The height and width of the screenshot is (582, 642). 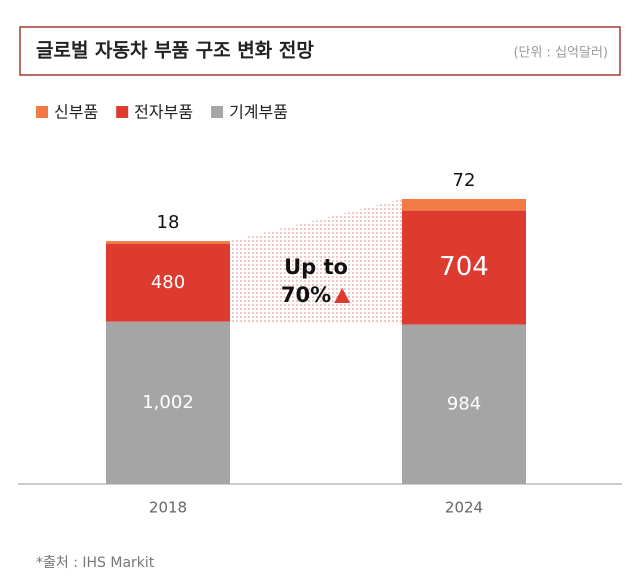 I want to click on legend-label: 기계부품, so click(x=258, y=112).